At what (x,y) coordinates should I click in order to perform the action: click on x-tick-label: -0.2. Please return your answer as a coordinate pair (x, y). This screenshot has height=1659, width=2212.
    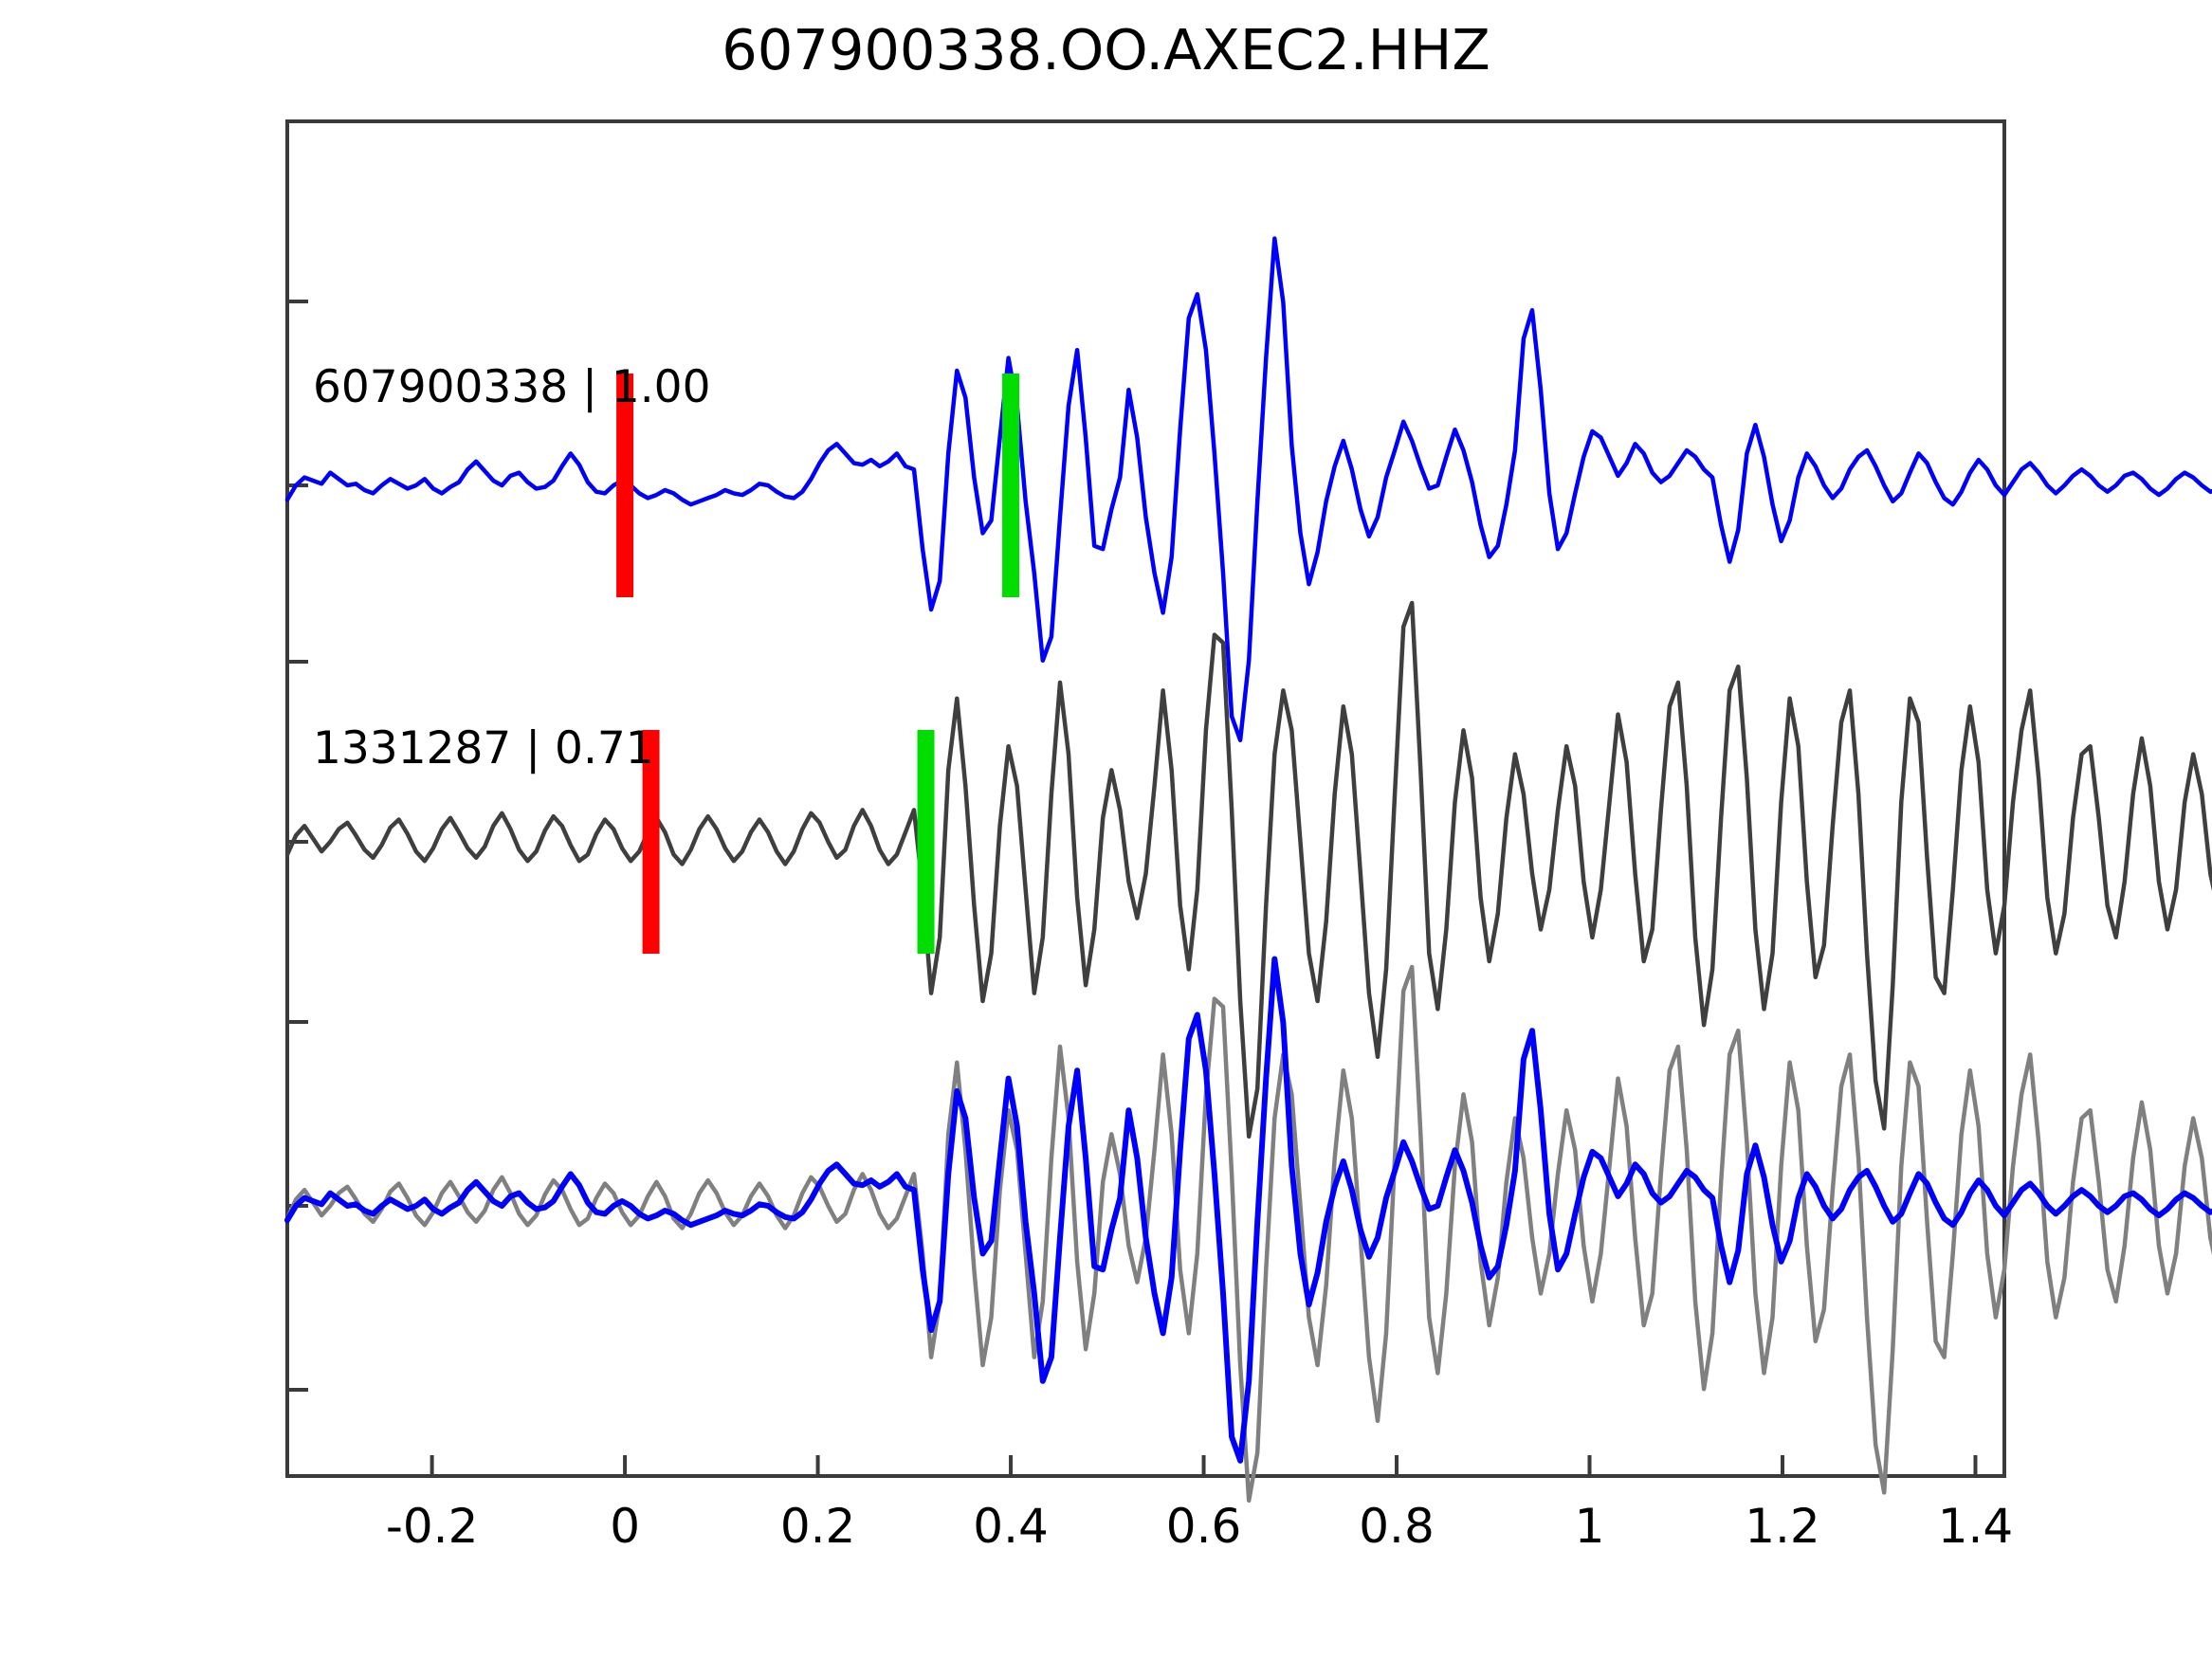
    Looking at the image, I should click on (432, 1526).